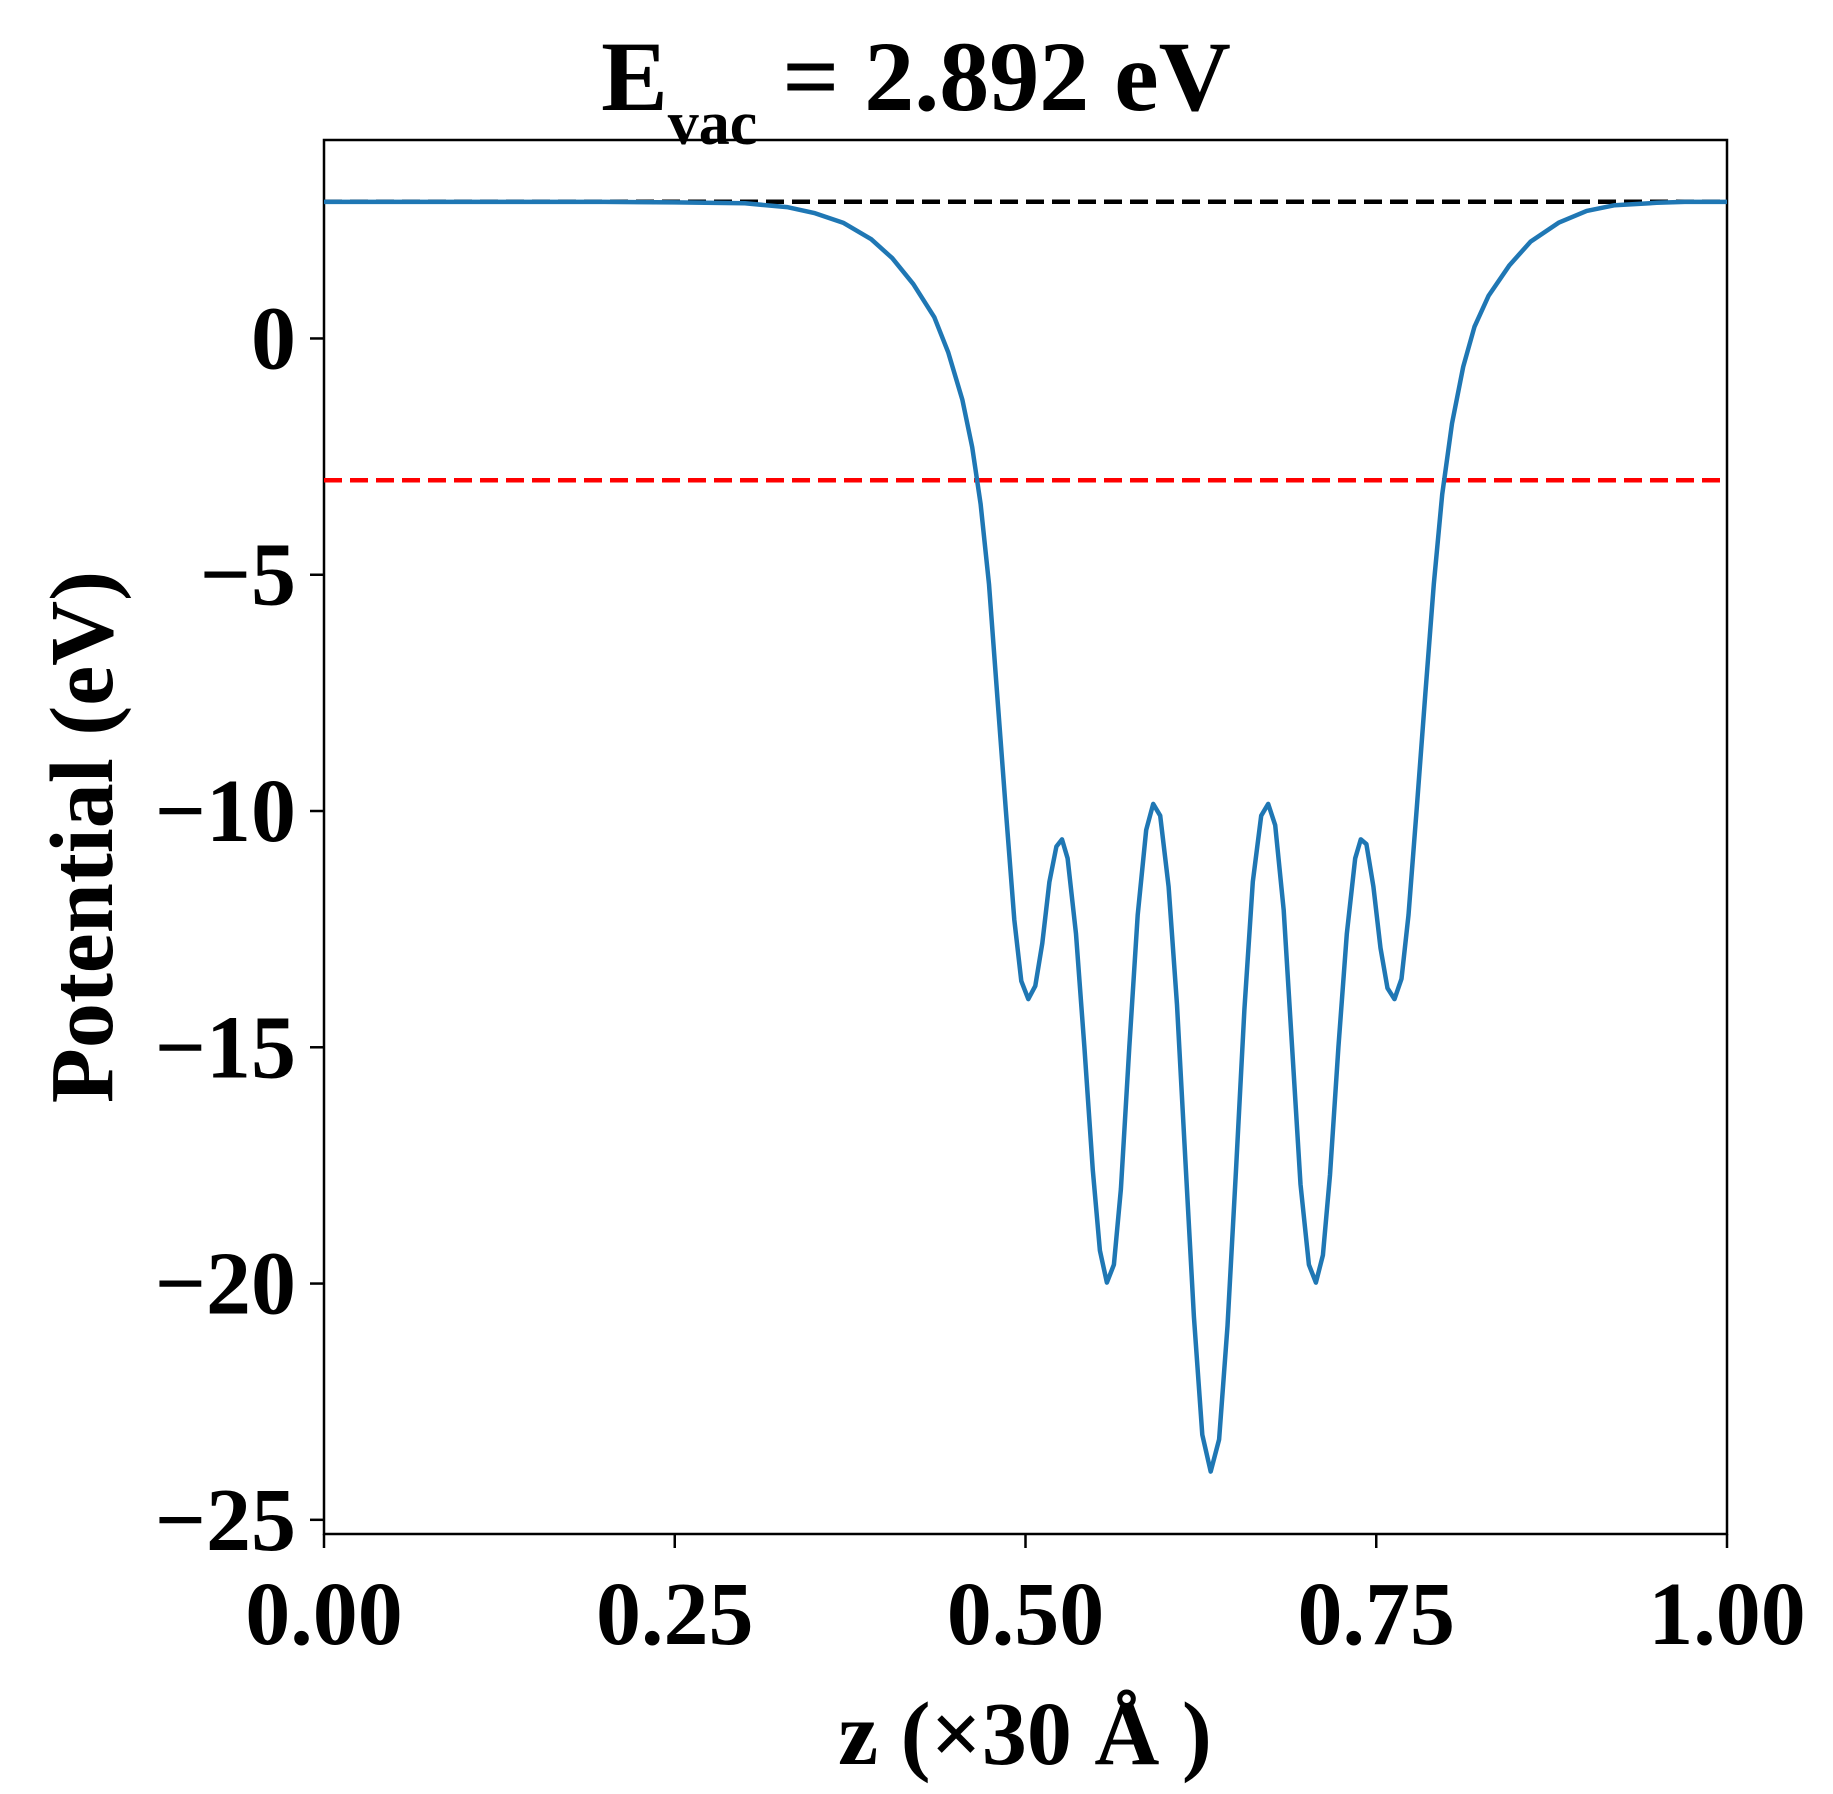  I want to click on chart-title: Evac = 2.892 eV, so click(916, 89).